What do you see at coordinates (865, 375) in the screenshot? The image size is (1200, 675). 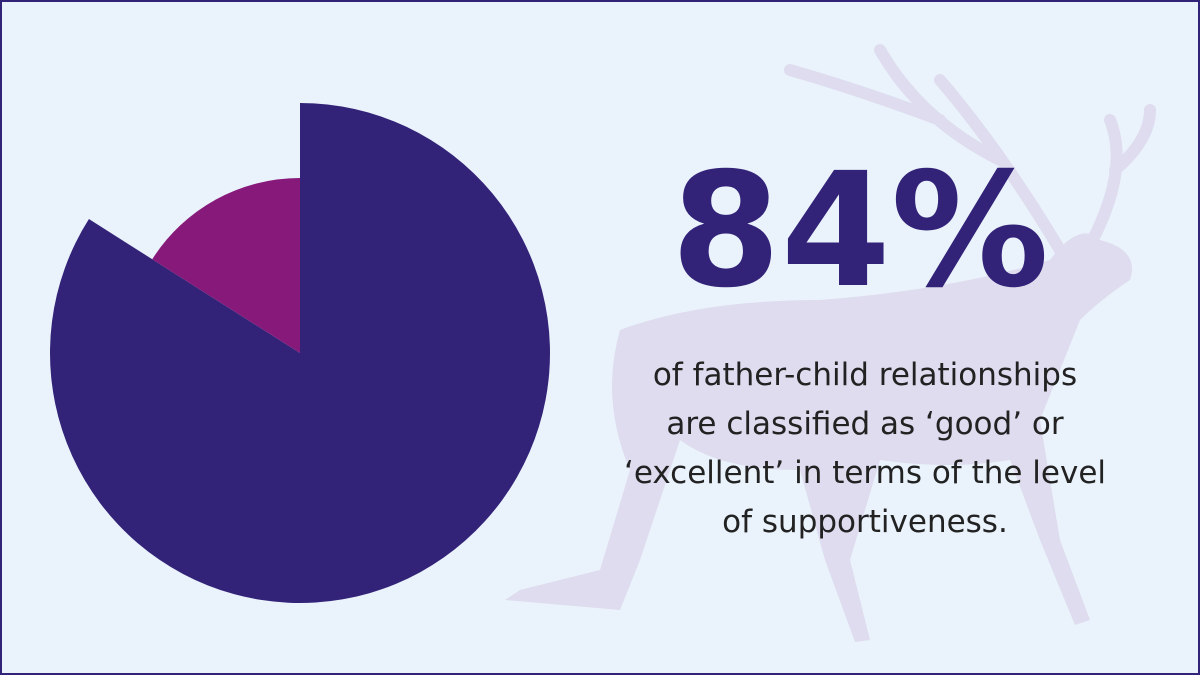 I see `annotation-line: of father-child relationships` at bounding box center [865, 375].